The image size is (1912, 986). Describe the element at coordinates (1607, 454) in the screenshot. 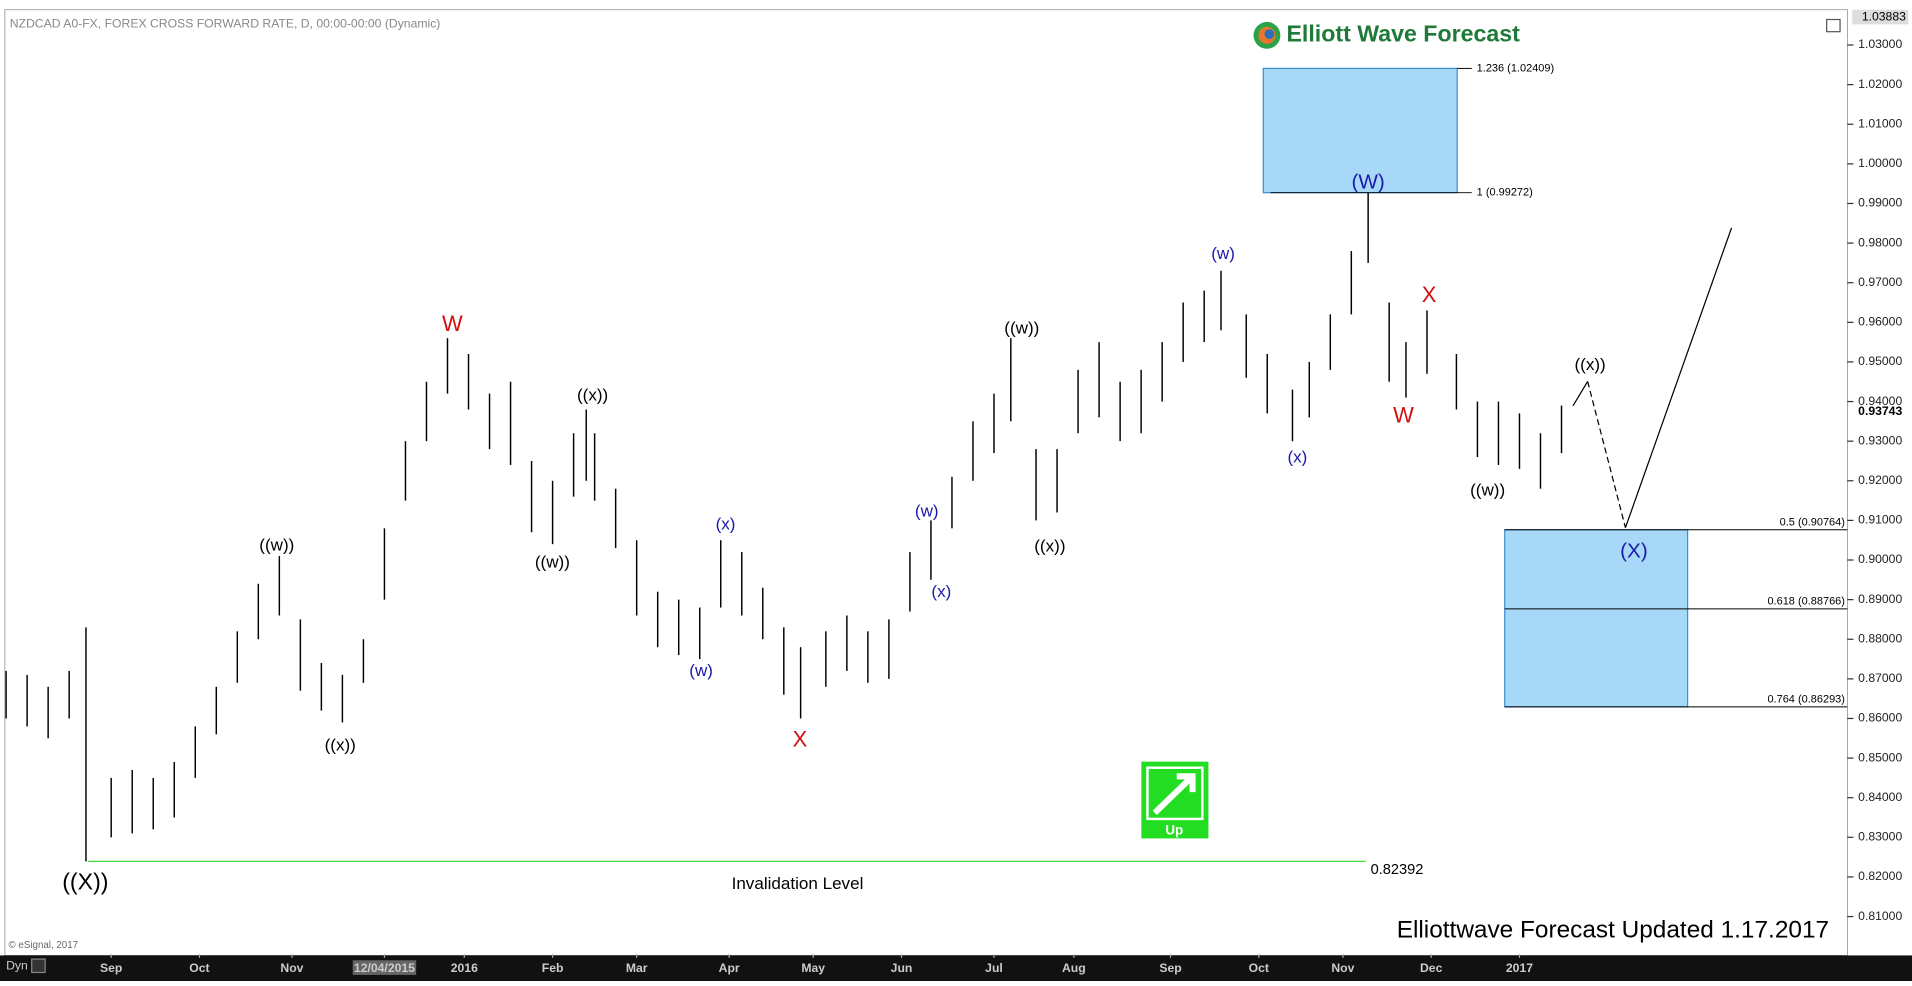

I see `projection-dashed` at that location.